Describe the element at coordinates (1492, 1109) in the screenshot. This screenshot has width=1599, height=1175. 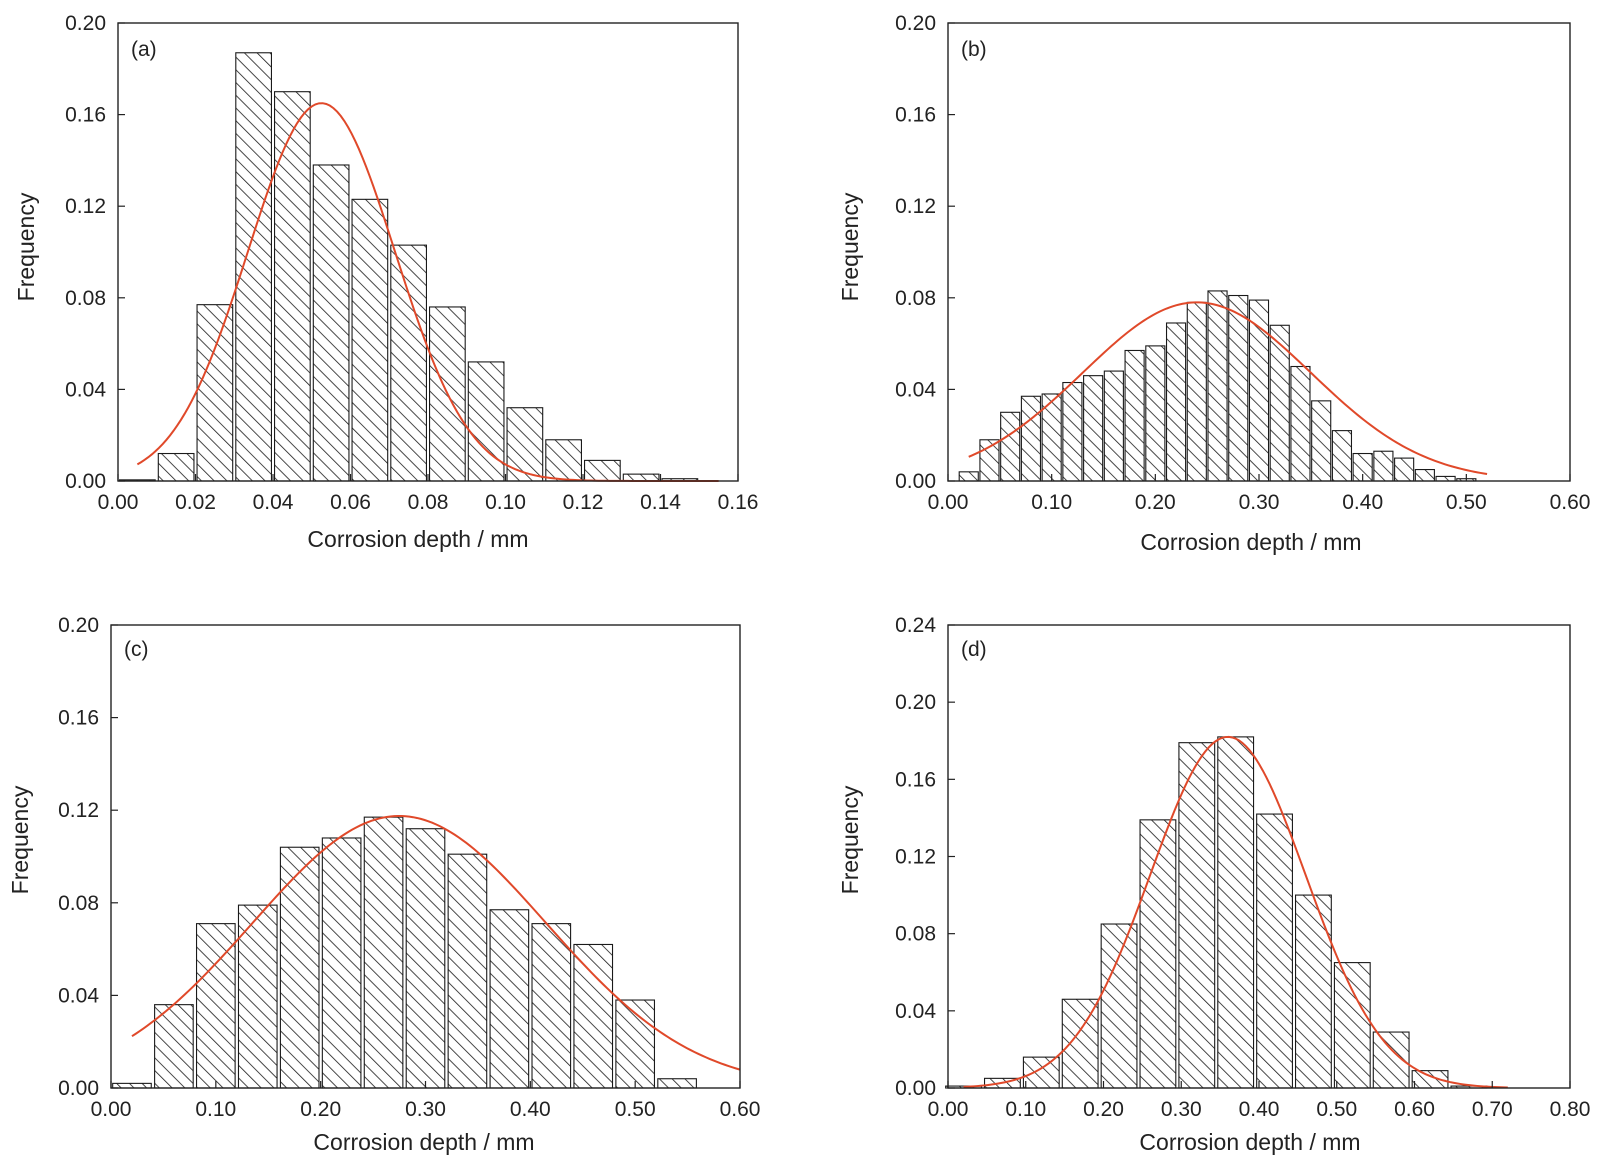
I see `x-tick-label: 0.70` at that location.